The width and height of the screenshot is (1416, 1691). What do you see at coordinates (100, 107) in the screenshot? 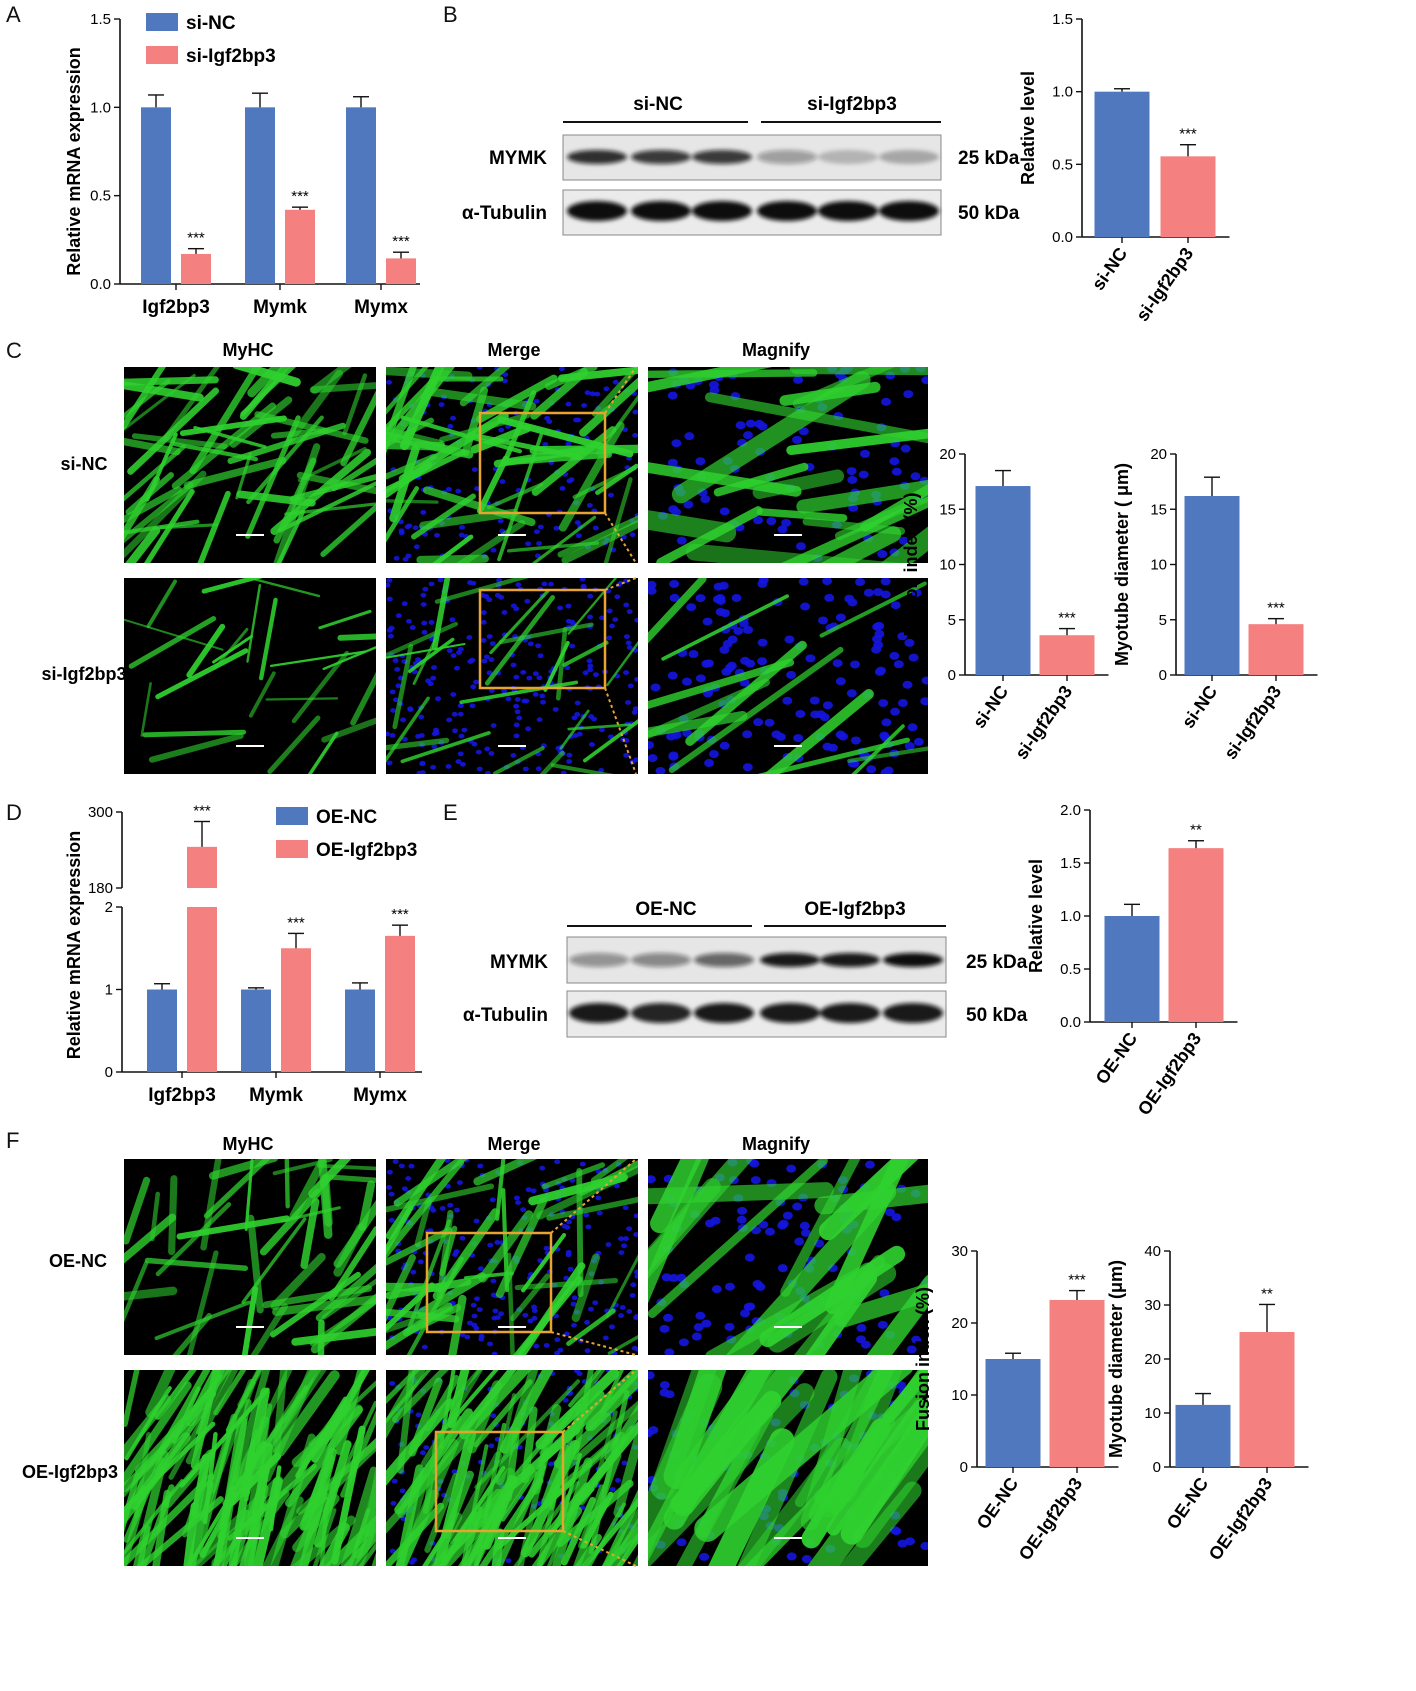
I see `y-tick-label: 1.0` at bounding box center [100, 107].